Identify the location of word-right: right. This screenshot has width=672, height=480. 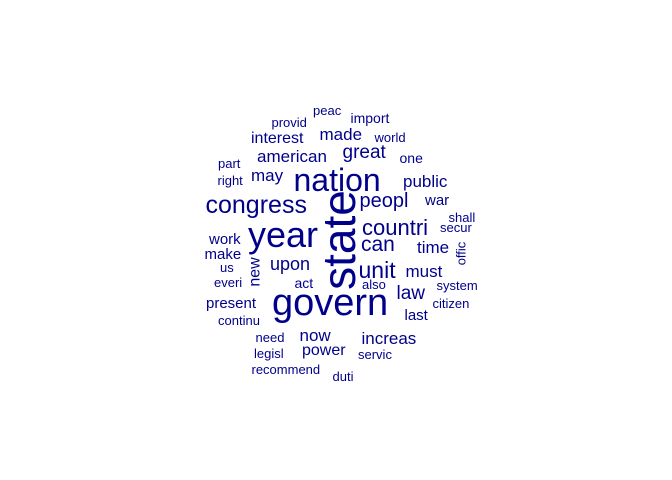
(230, 180).